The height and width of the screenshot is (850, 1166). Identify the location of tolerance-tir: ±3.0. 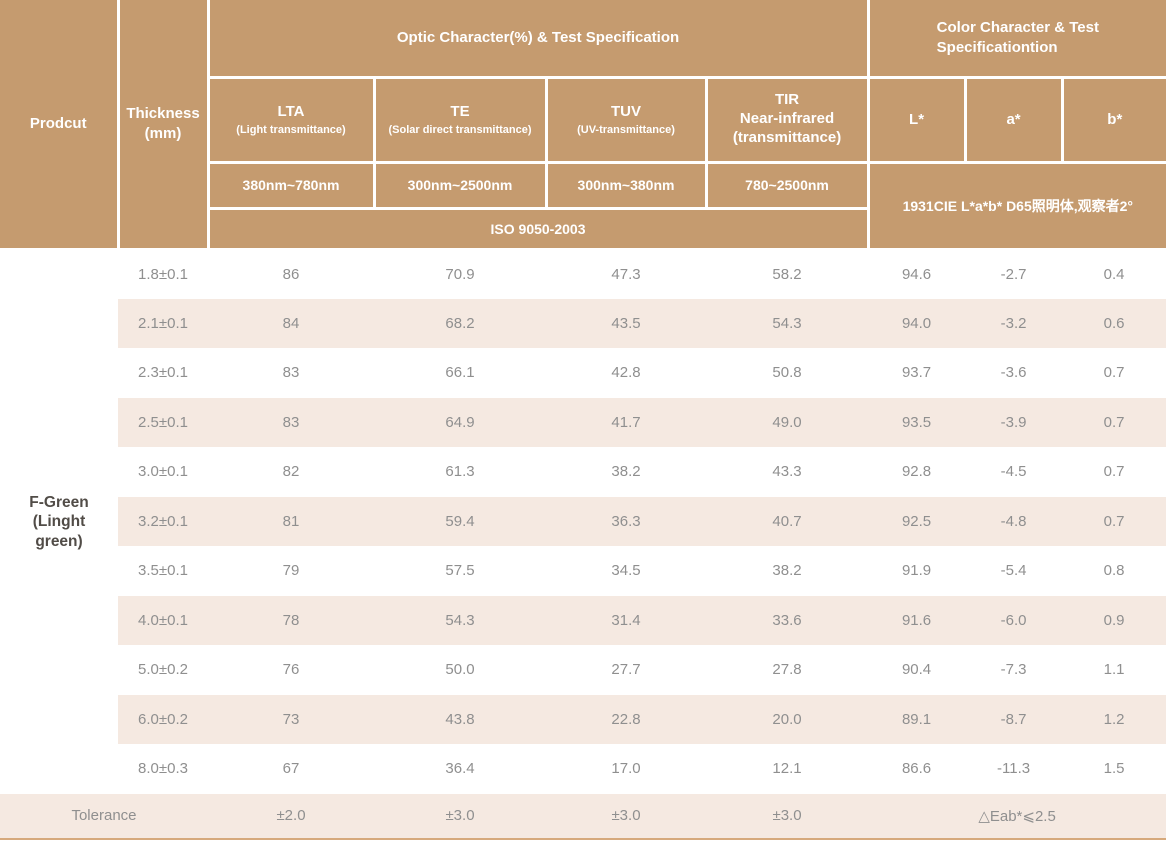
(787, 816).